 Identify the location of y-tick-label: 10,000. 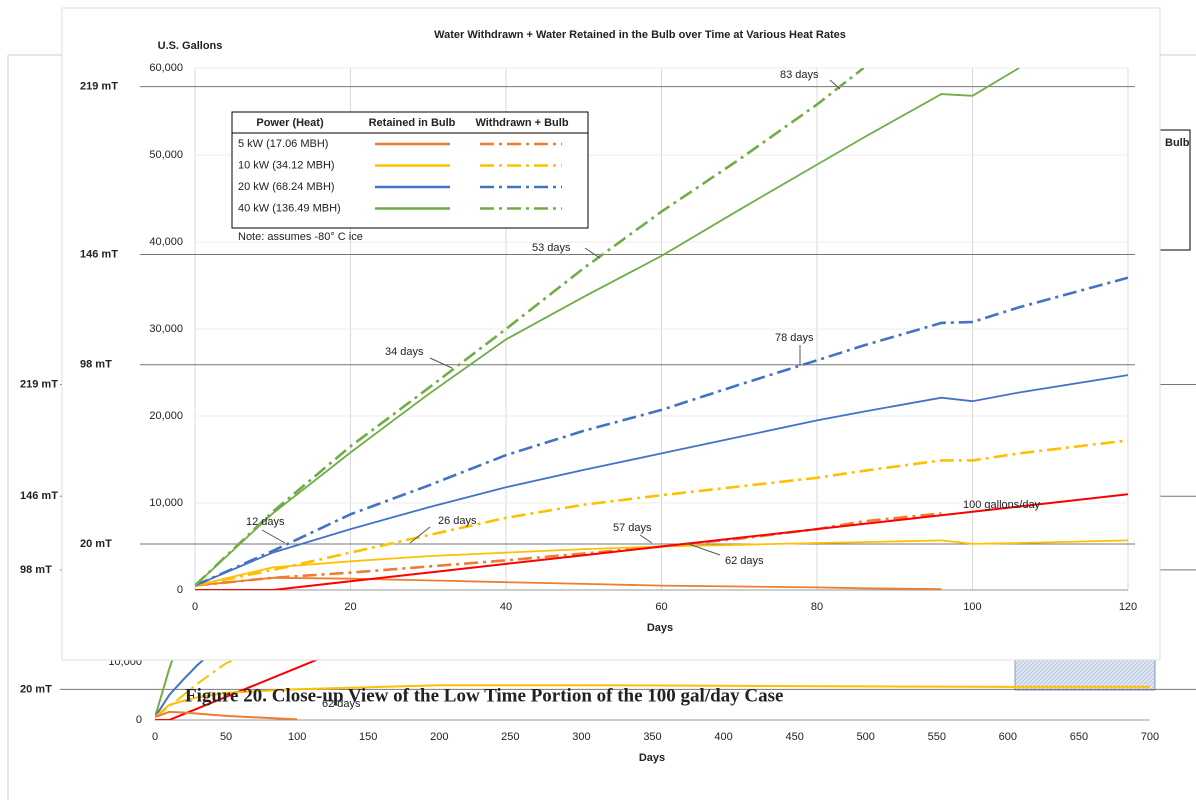
(166, 503).